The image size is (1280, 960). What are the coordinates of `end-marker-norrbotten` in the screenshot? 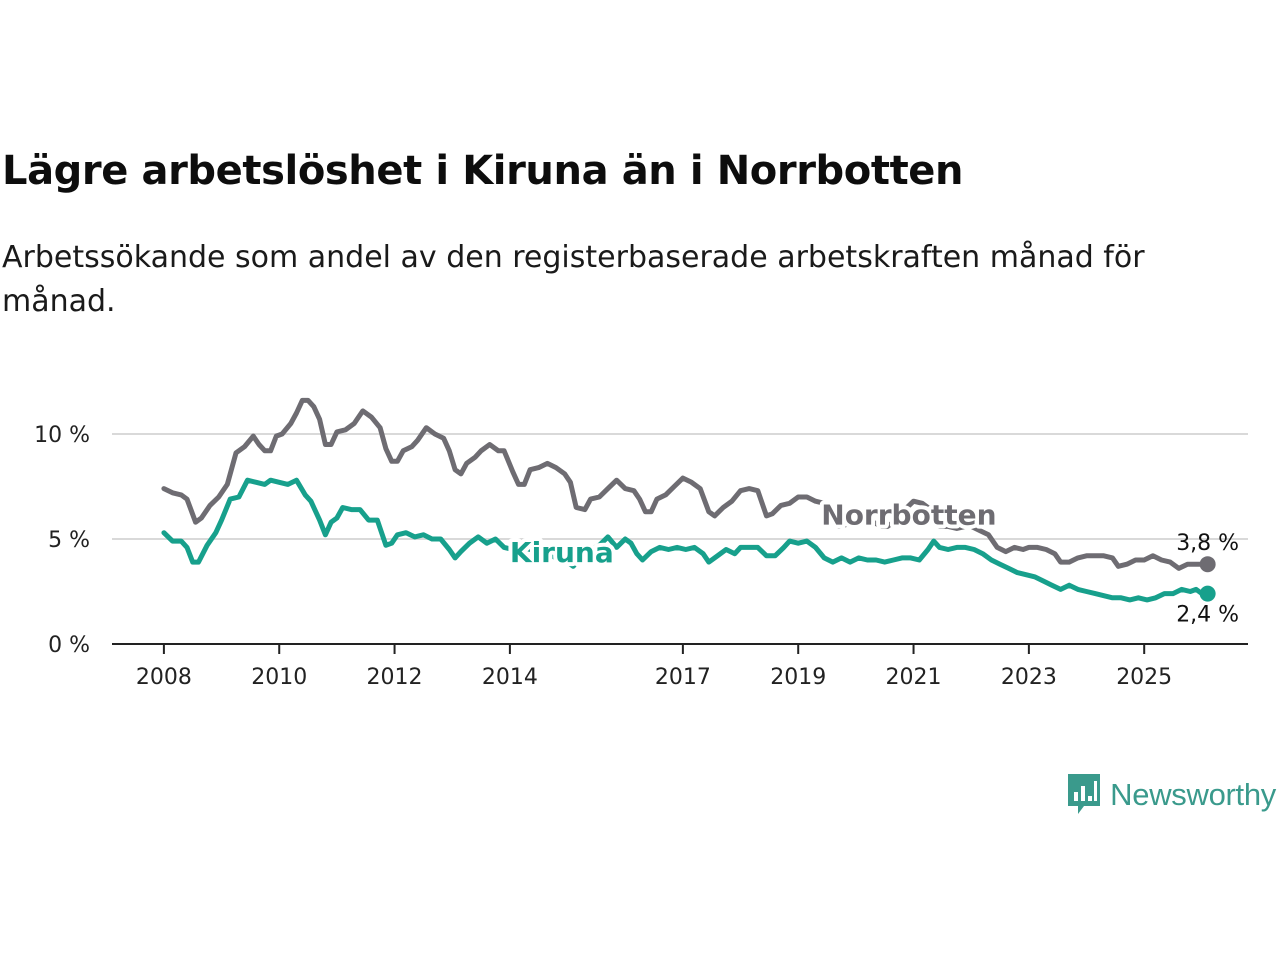 It's located at (1207, 564).